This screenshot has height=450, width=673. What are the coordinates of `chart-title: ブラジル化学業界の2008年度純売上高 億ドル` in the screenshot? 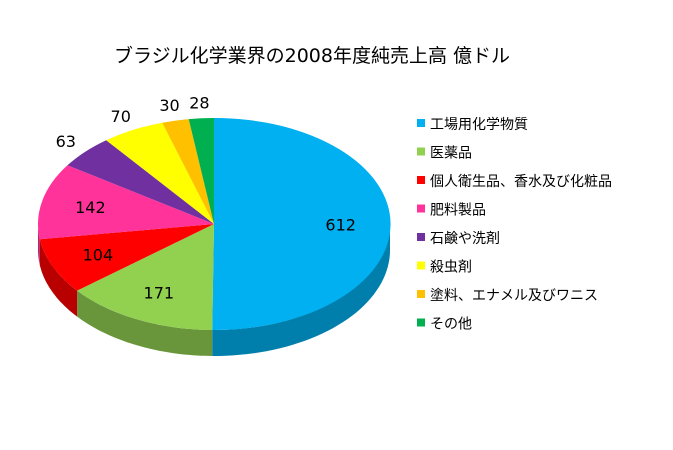 It's located at (312, 55).